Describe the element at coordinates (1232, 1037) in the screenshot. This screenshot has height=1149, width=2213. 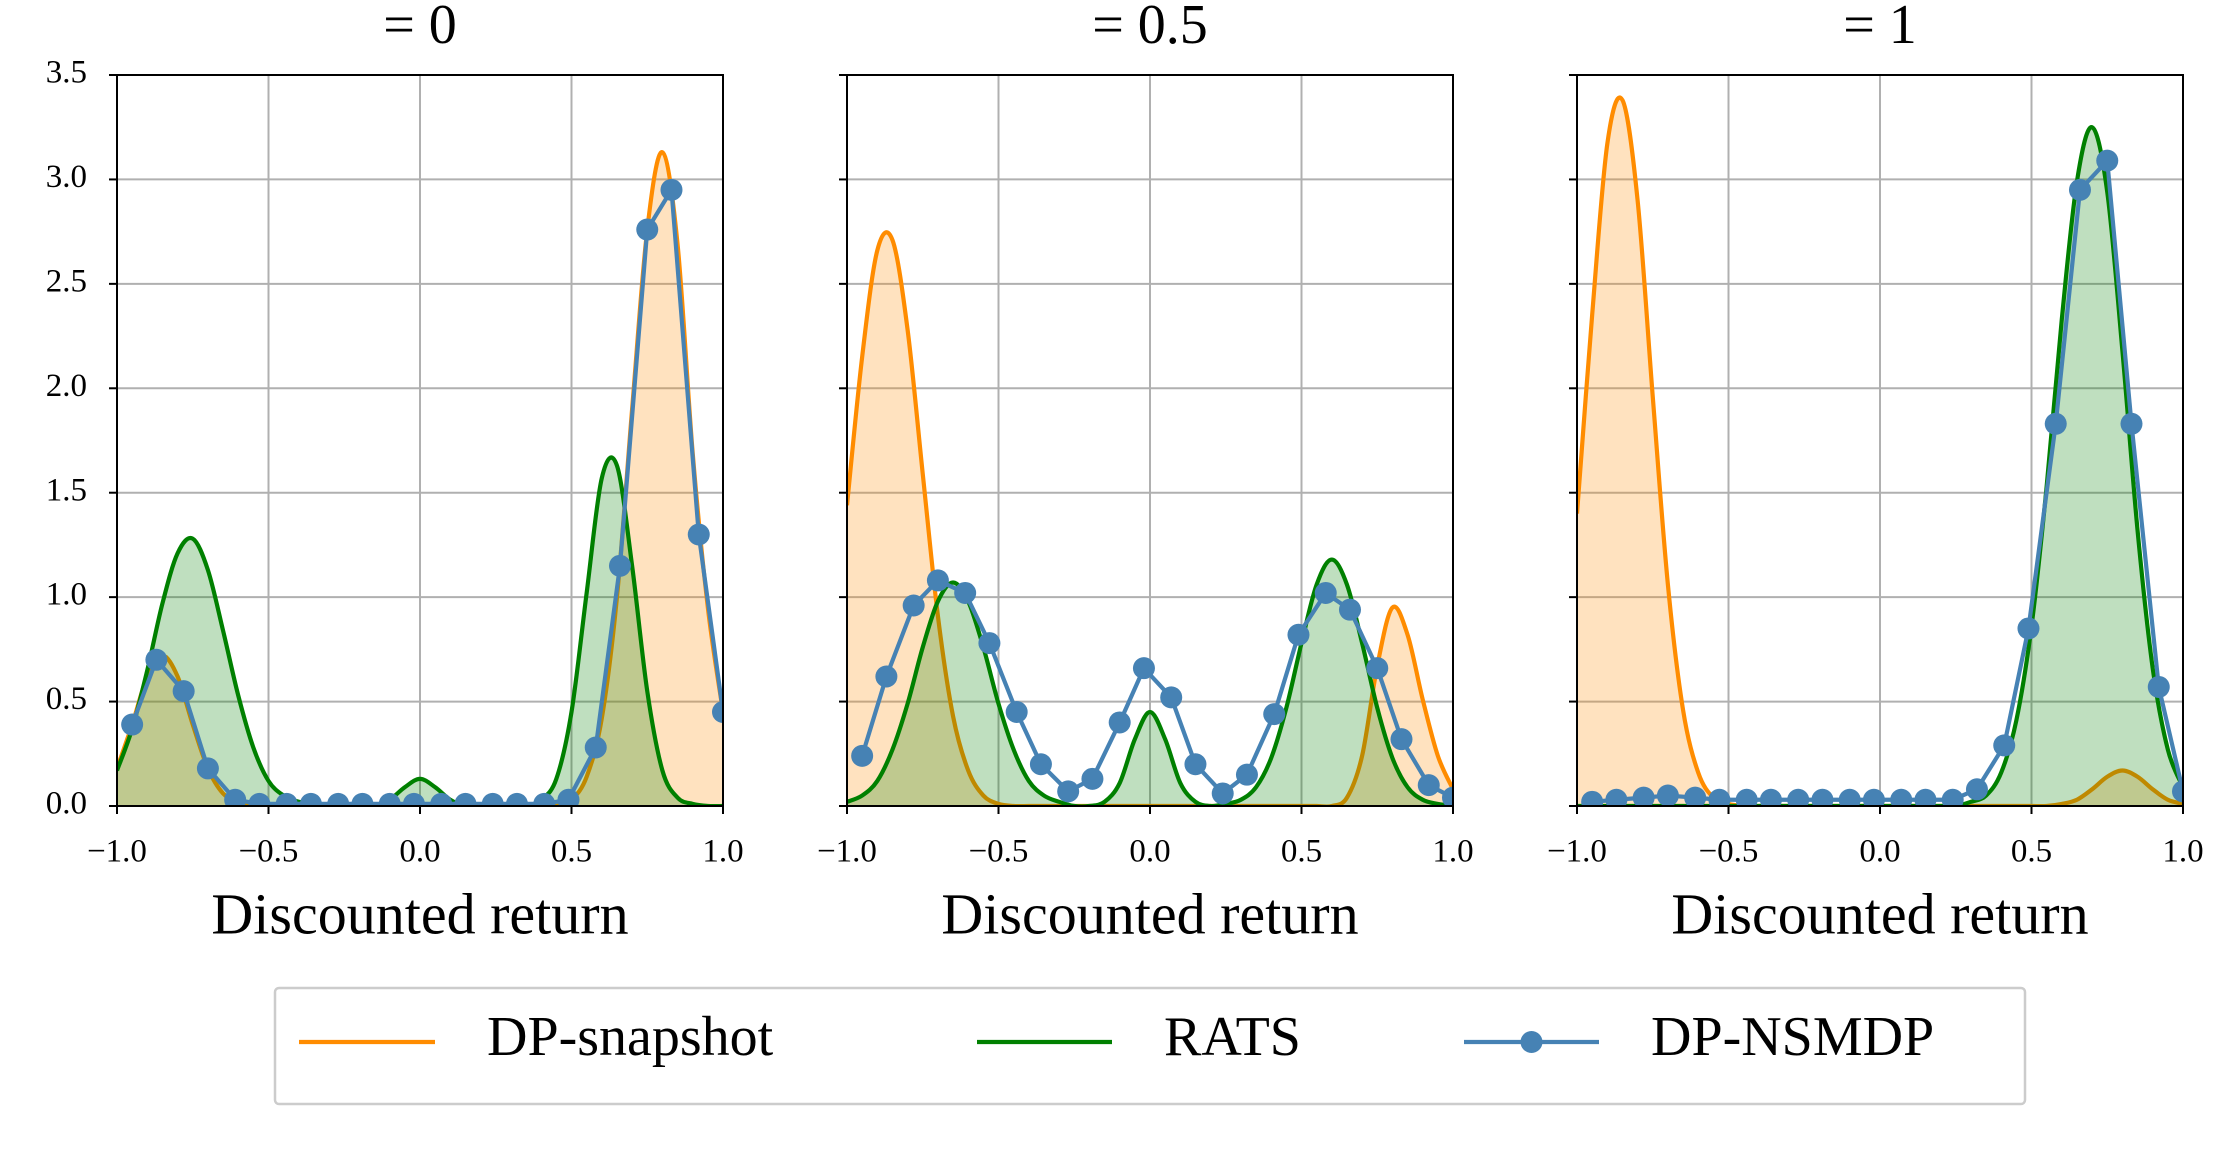
I see `legend-label: RATS` at that location.